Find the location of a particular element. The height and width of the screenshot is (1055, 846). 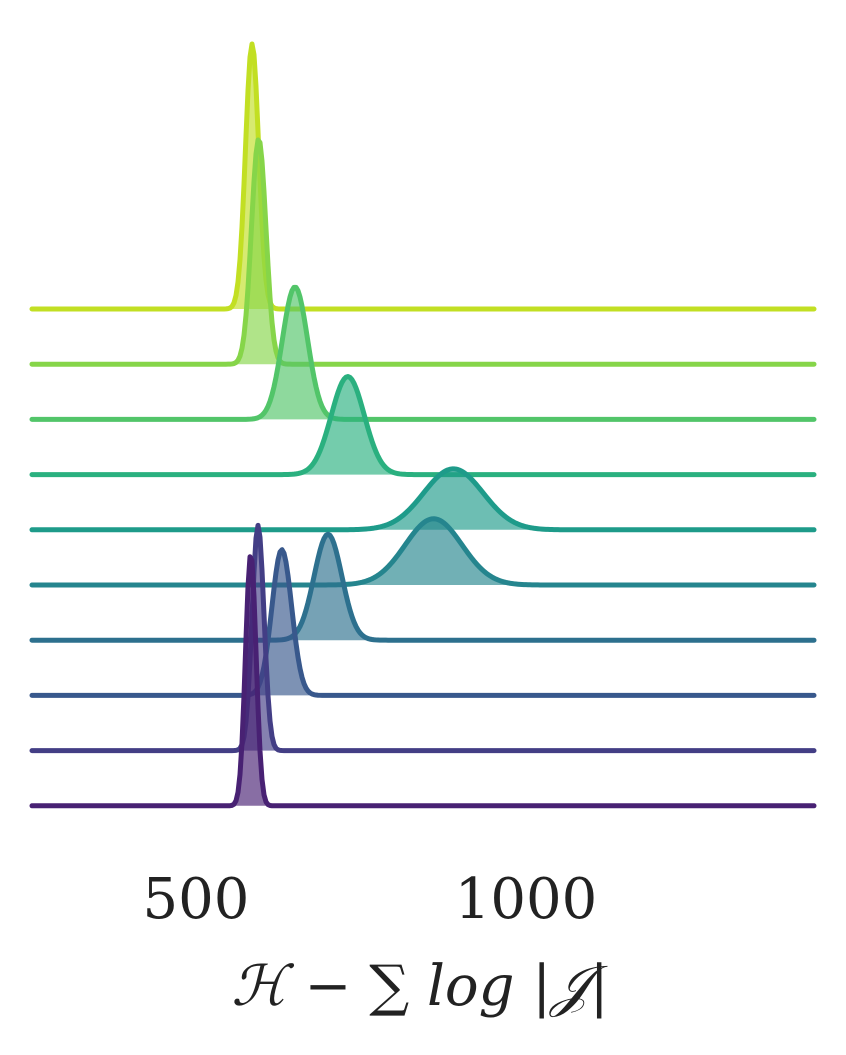

x-tick-label-1000: 1000 is located at coordinates (526, 899).